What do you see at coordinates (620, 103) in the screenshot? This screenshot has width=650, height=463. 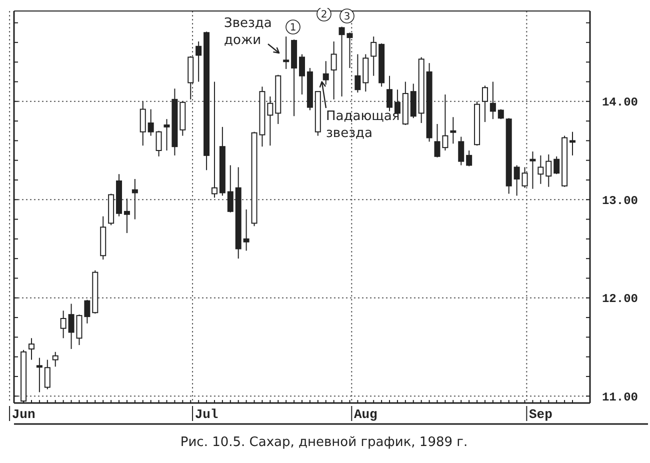 I see `y-tick-label: 14.00` at bounding box center [620, 103].